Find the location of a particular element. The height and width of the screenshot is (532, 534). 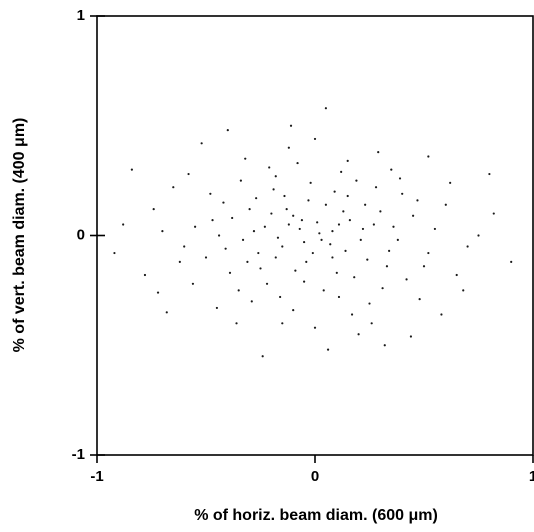

y-tick-label: 1 is located at coordinates (81, 15).